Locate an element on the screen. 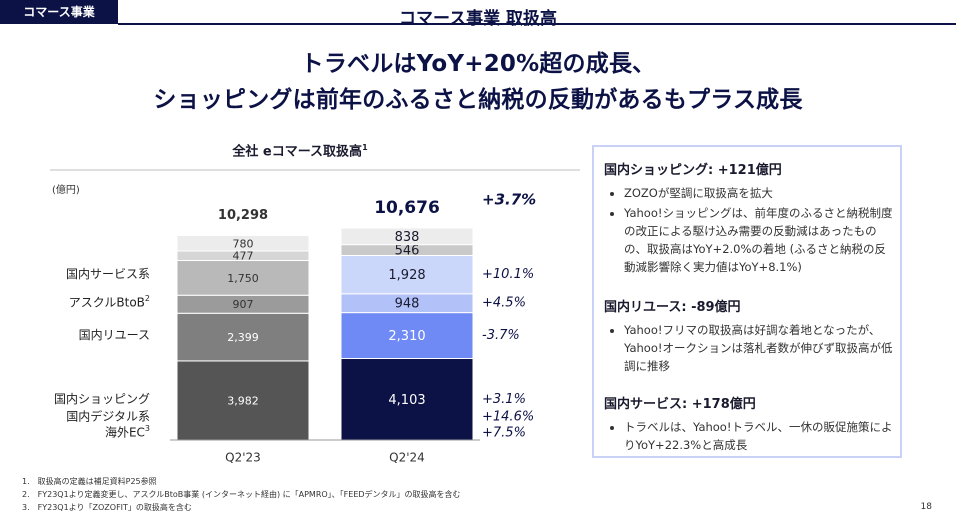  series-label: 国内ショッピング is located at coordinates (102, 399).